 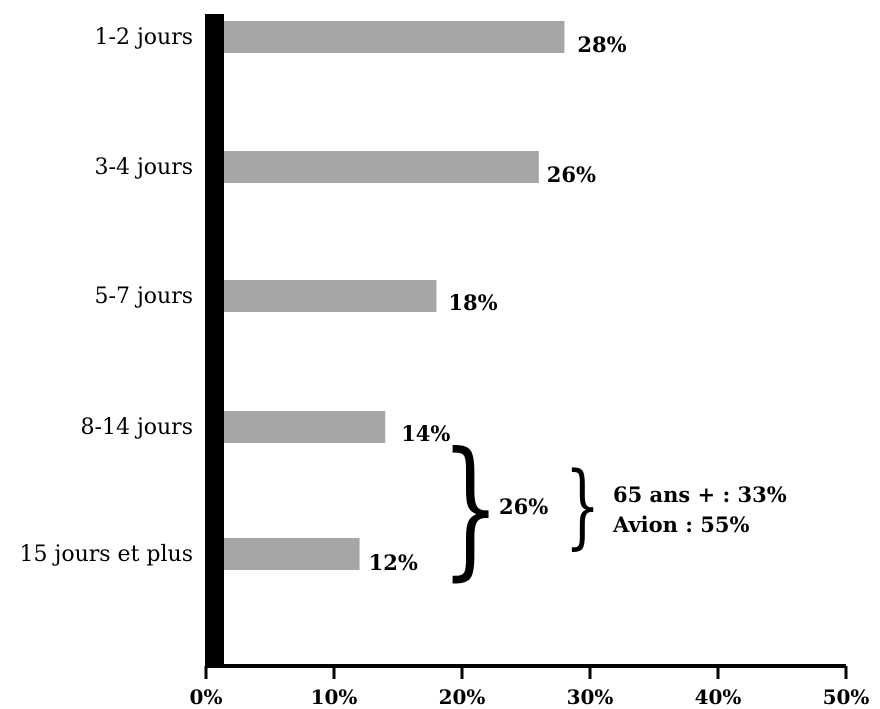 What do you see at coordinates (334, 697) in the screenshot?
I see `x-tick-label: 10%` at bounding box center [334, 697].